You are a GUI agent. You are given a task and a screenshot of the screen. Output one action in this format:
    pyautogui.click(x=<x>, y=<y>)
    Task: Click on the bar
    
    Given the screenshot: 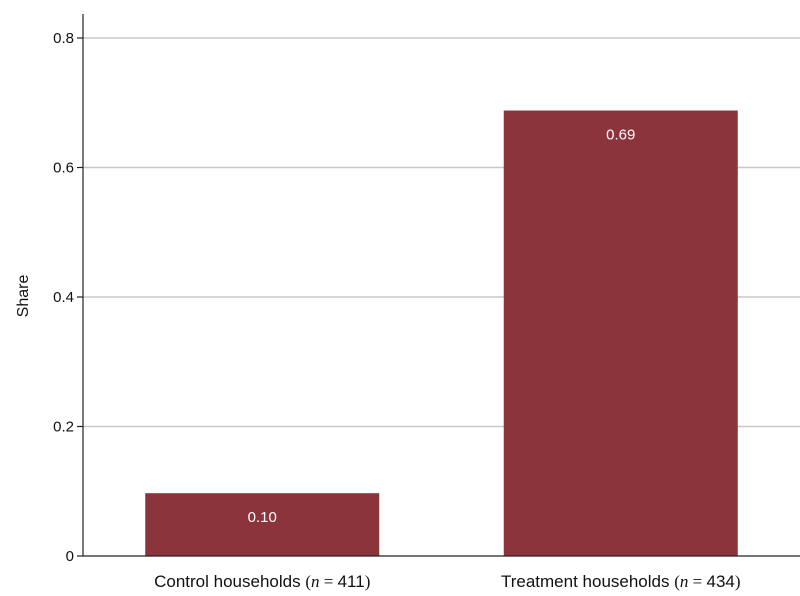 What is the action you would take?
    pyautogui.click(x=262, y=524)
    